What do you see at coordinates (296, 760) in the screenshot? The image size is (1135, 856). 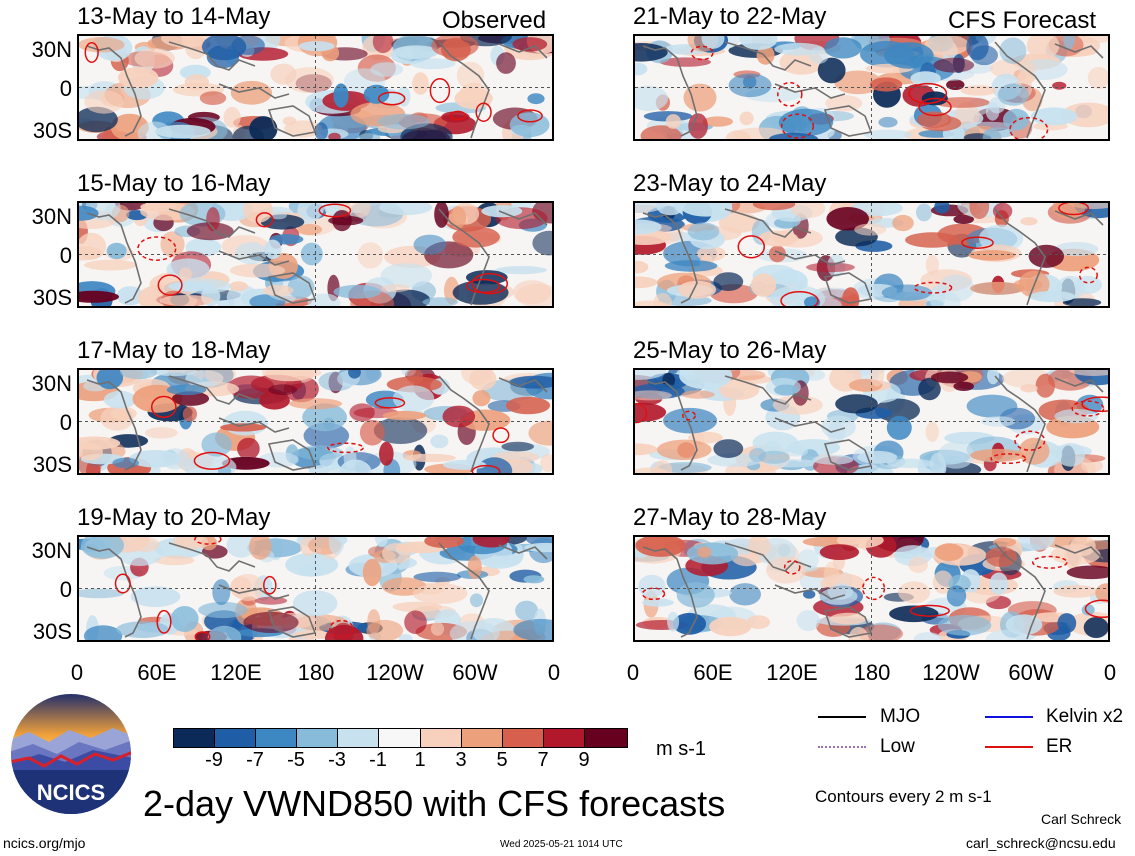 I see `colorbar-label: -5` at bounding box center [296, 760].